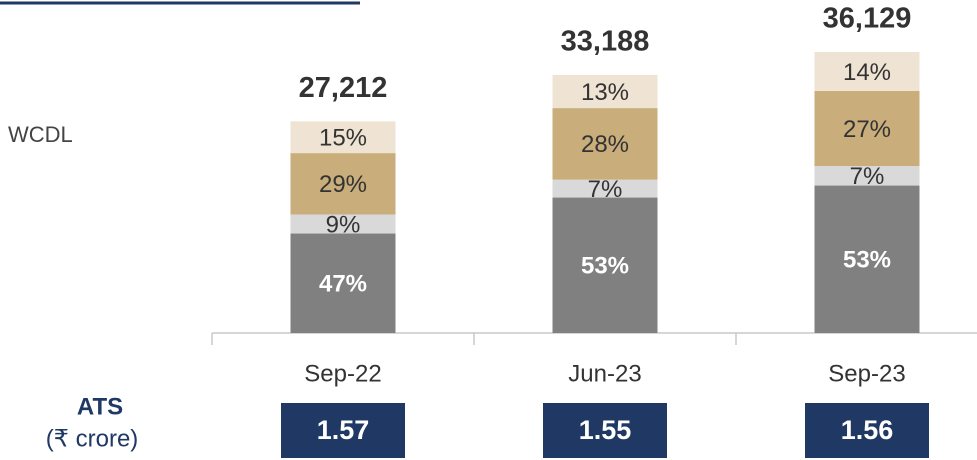 The width and height of the screenshot is (977, 460). I want to click on segment-label: 13%, so click(605, 92).